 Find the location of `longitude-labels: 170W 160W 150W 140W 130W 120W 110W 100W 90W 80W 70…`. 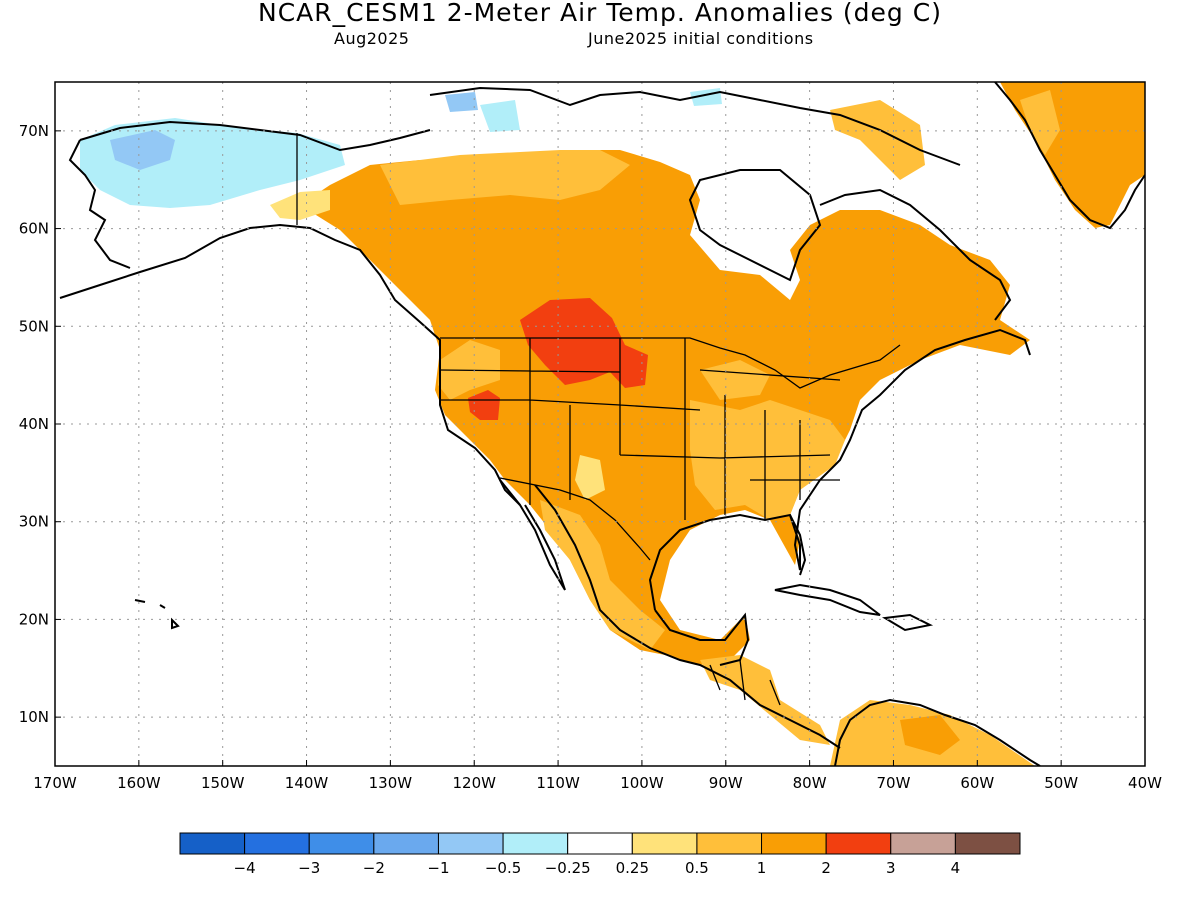

longitude-labels: 170W 160W 150W 140W 130W 120W 110W 100W 90W 80W 70… is located at coordinates (597, 783).